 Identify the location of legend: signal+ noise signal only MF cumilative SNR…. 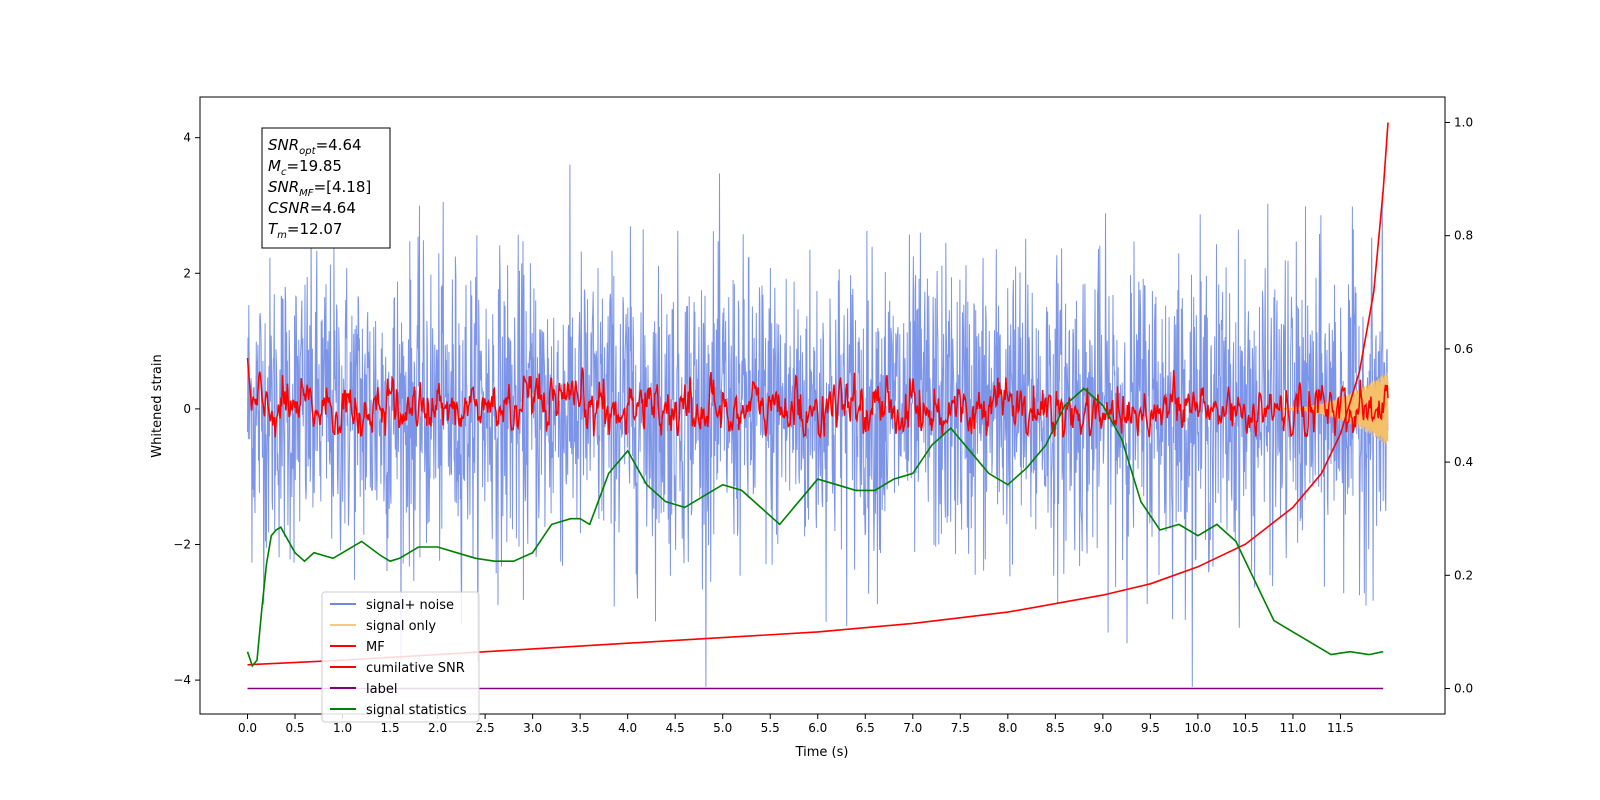
(400, 657).